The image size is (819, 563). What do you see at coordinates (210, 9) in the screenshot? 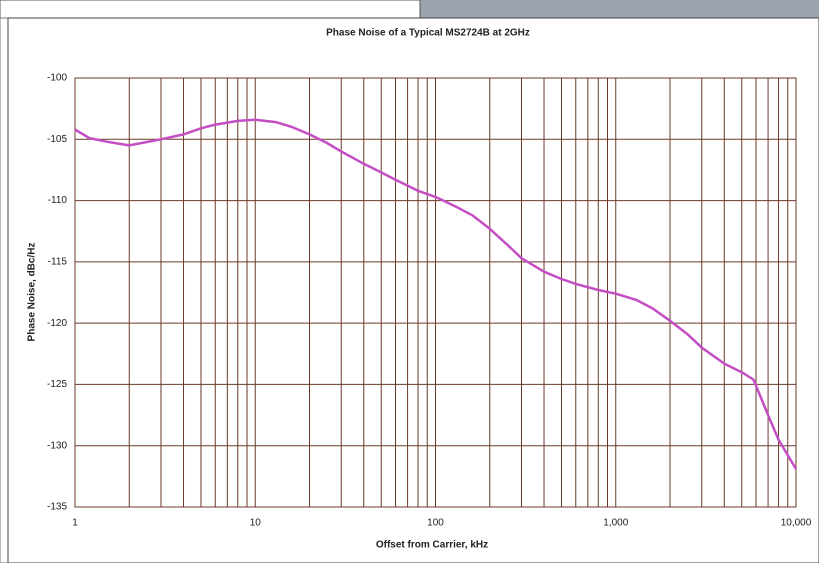
I see `window-fragment` at bounding box center [210, 9].